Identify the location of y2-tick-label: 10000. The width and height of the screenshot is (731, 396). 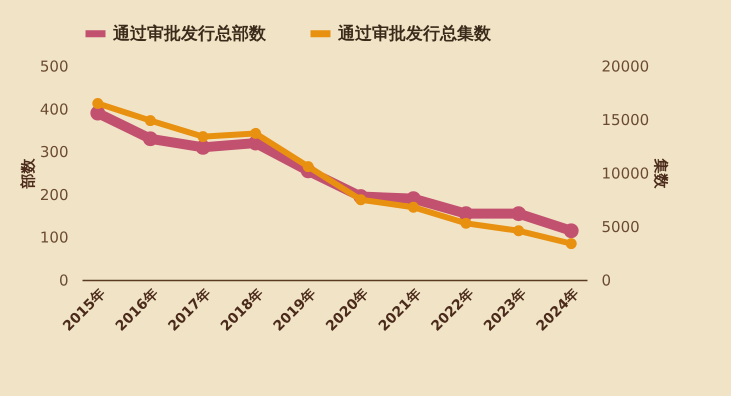
(626, 173).